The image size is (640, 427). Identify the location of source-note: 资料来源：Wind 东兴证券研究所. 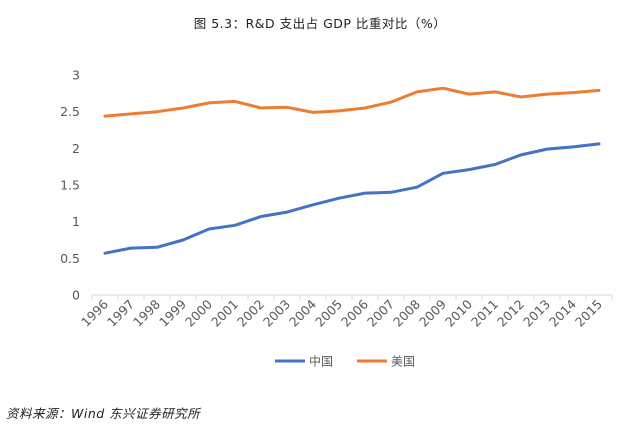
(103, 413).